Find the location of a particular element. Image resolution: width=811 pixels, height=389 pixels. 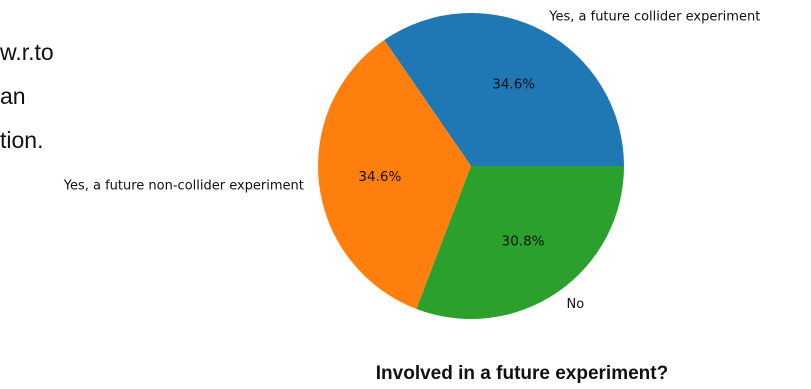

partial-text-line-2: an is located at coordinates (13, 96).